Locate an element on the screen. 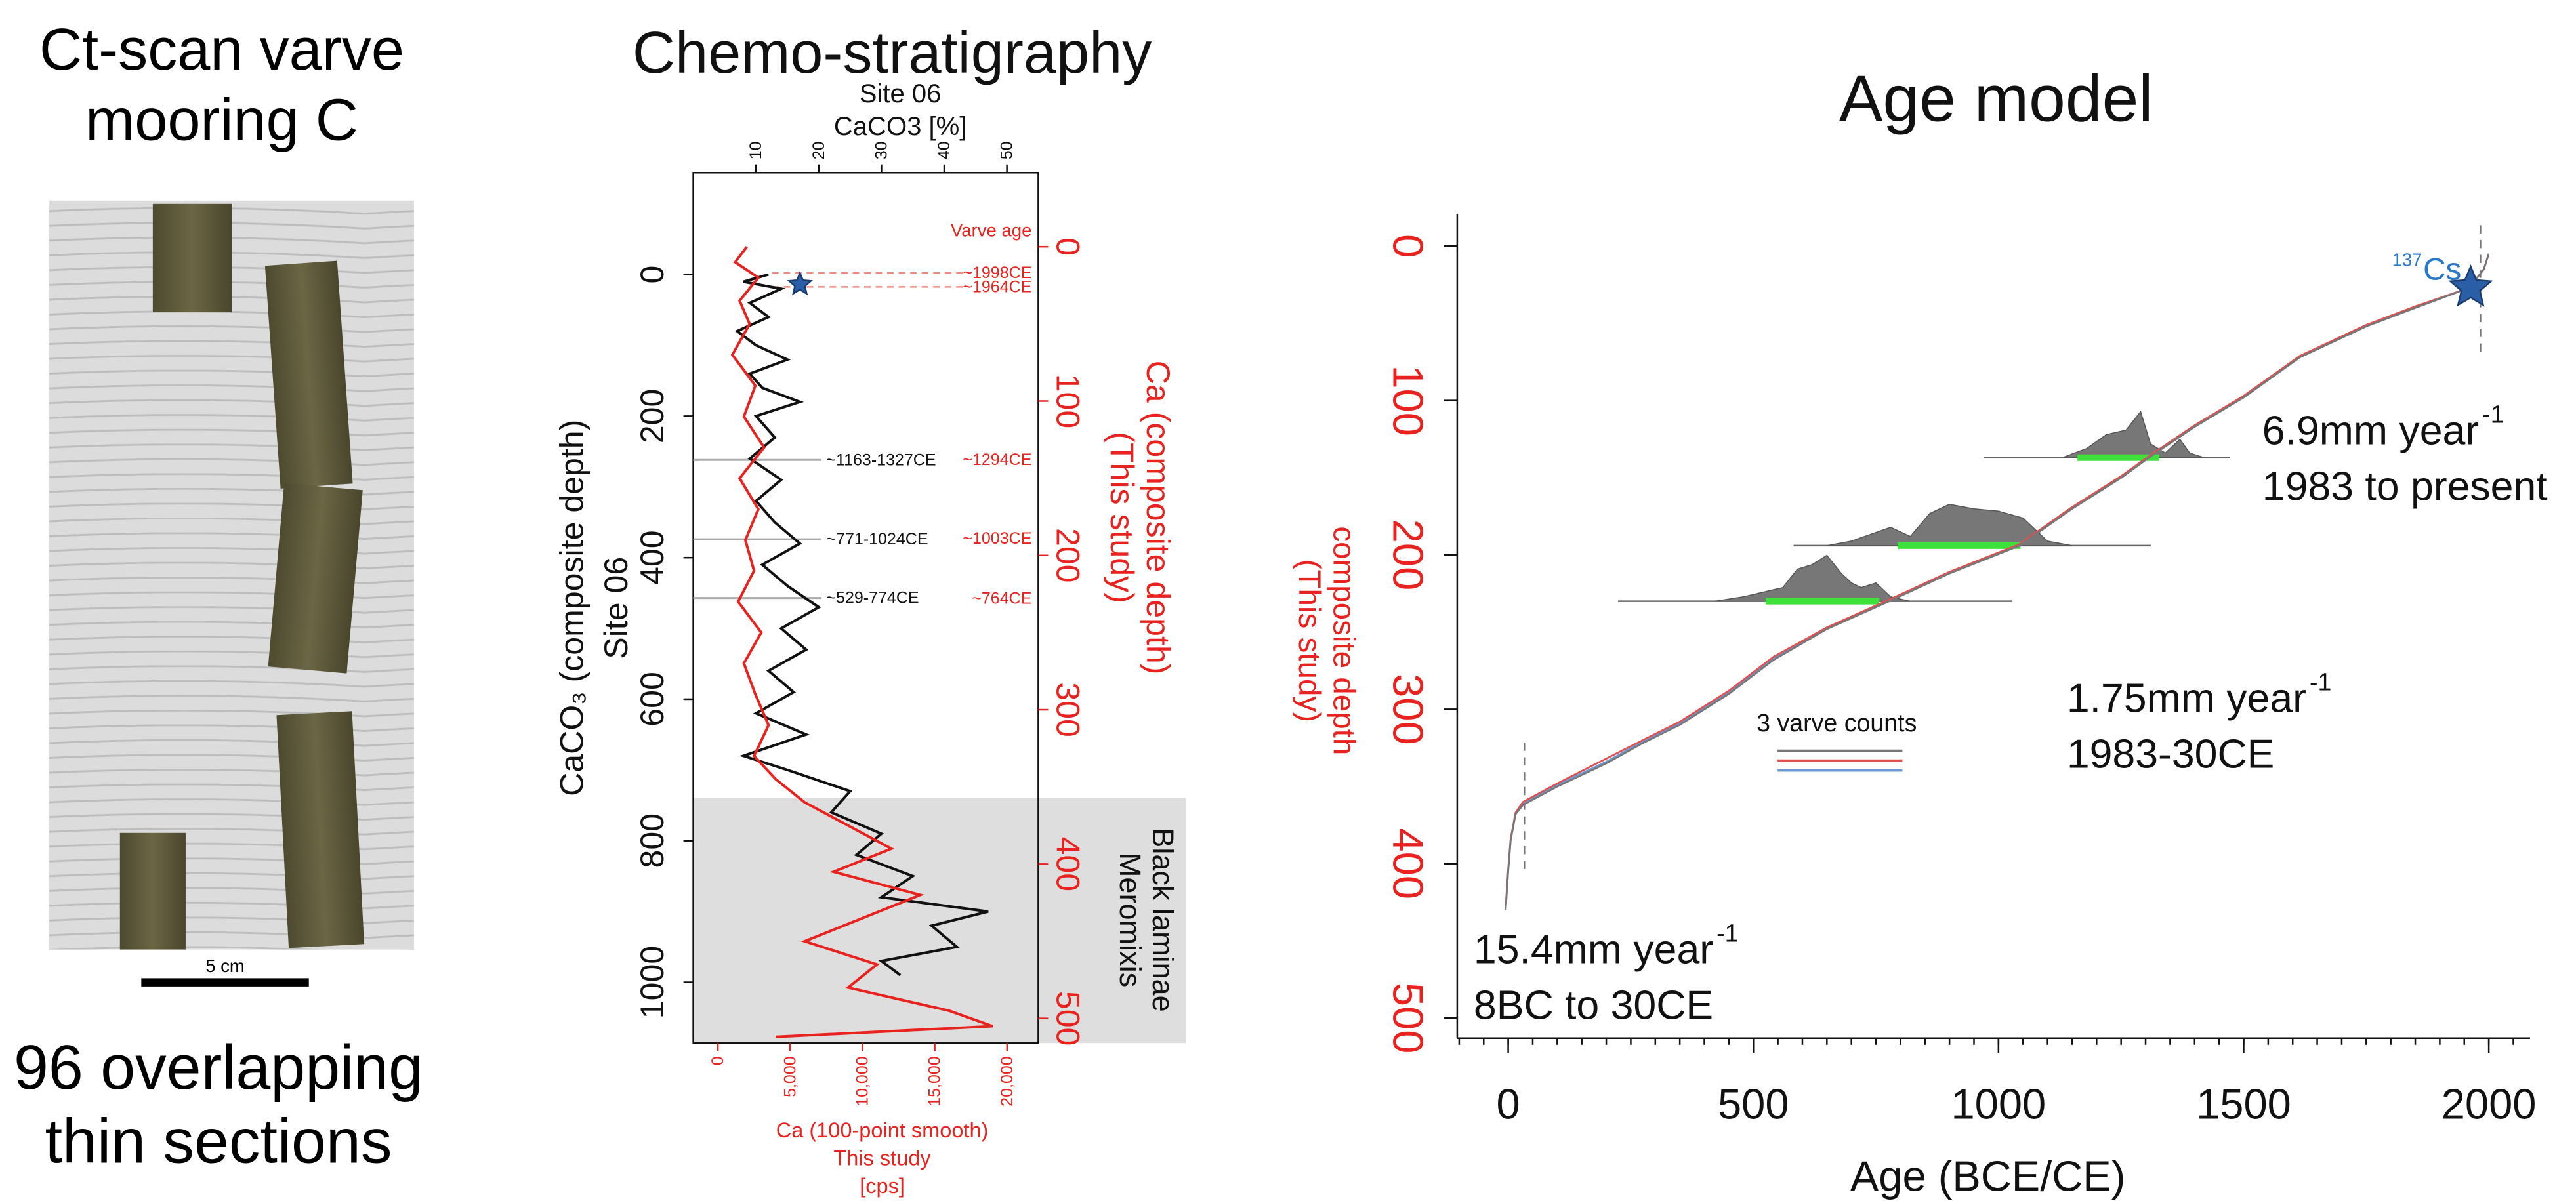 This screenshot has width=2576, height=1201. x2-tick-label: 10,000 is located at coordinates (862, 1081).